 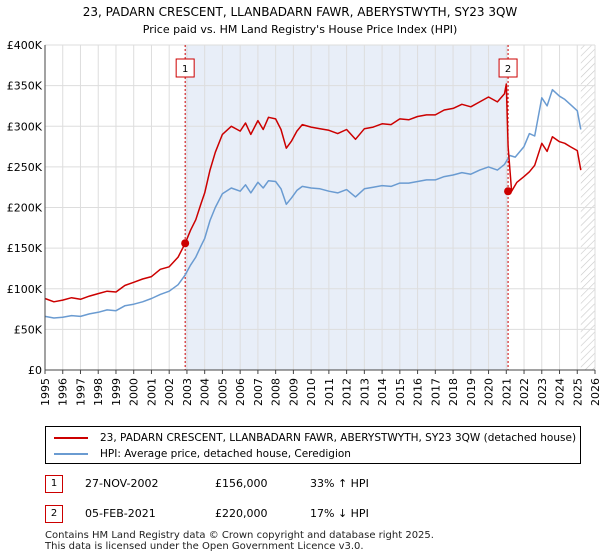 What do you see at coordinates (542, 392) in the screenshot?
I see `x-tick-label: 2023` at bounding box center [542, 392].